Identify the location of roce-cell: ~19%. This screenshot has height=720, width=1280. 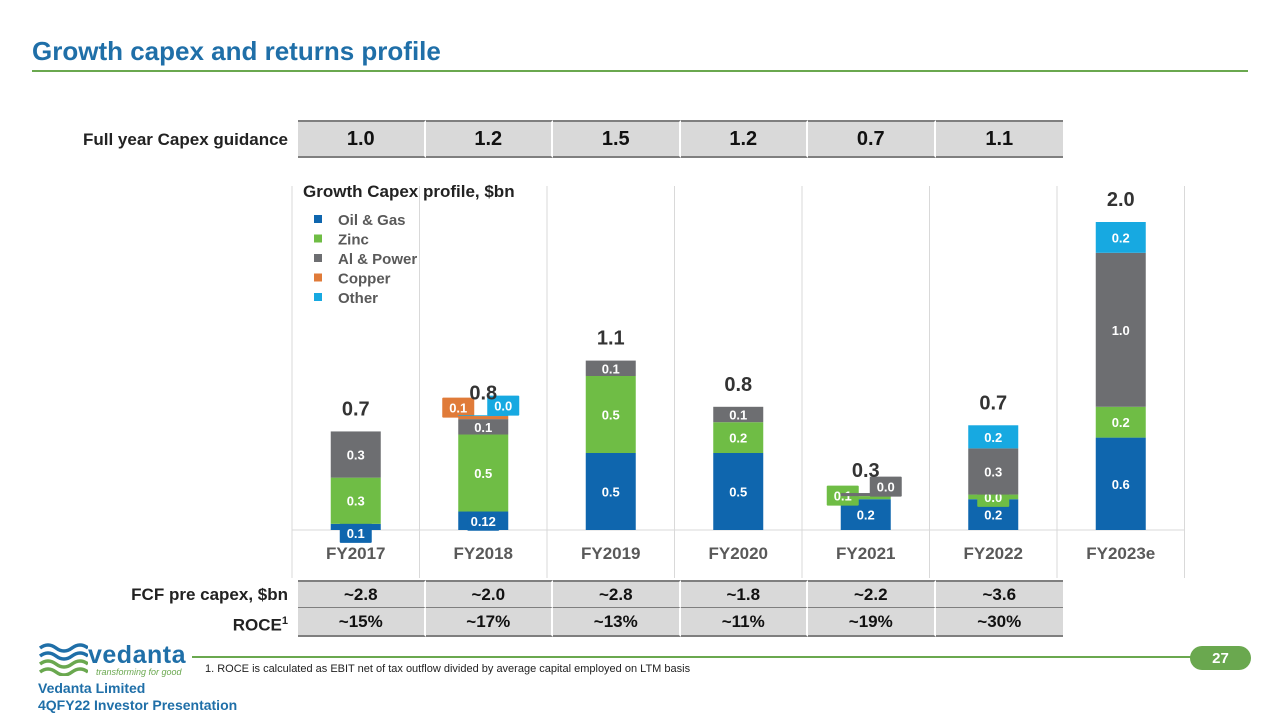
(872, 622).